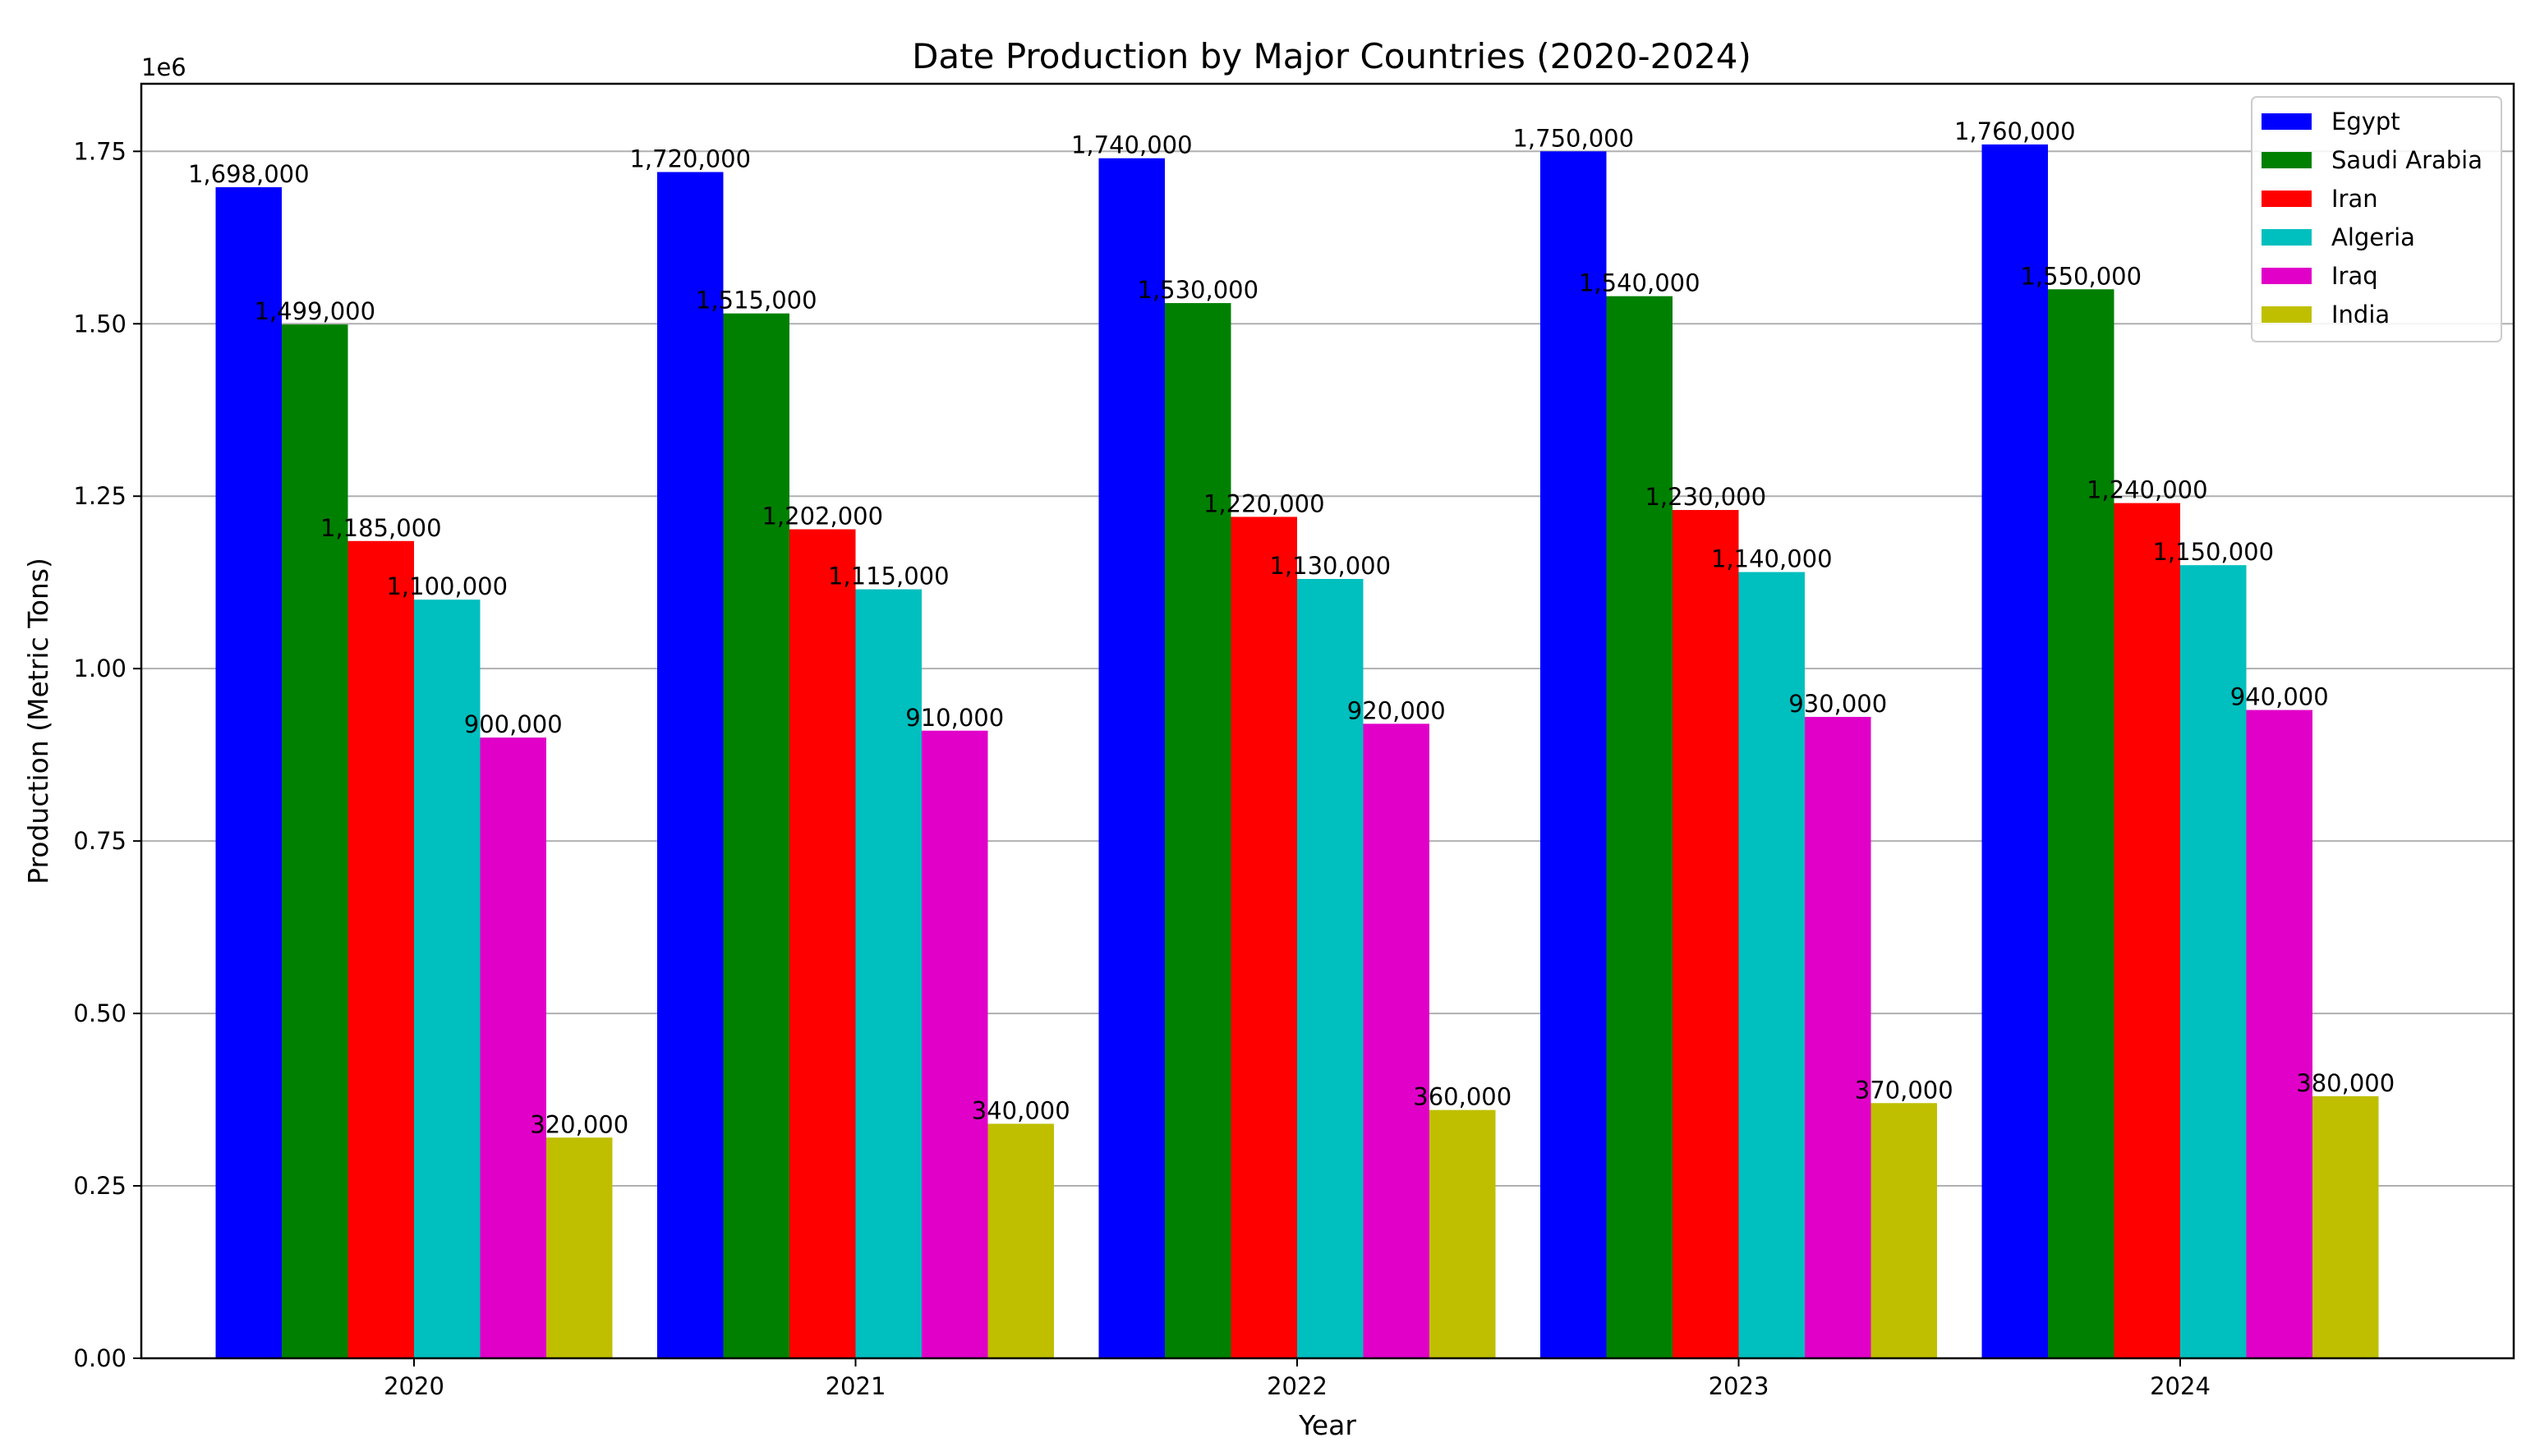 The image size is (2540, 1456). What do you see at coordinates (2345, 1226) in the screenshot?
I see `bar-india-2024` at bounding box center [2345, 1226].